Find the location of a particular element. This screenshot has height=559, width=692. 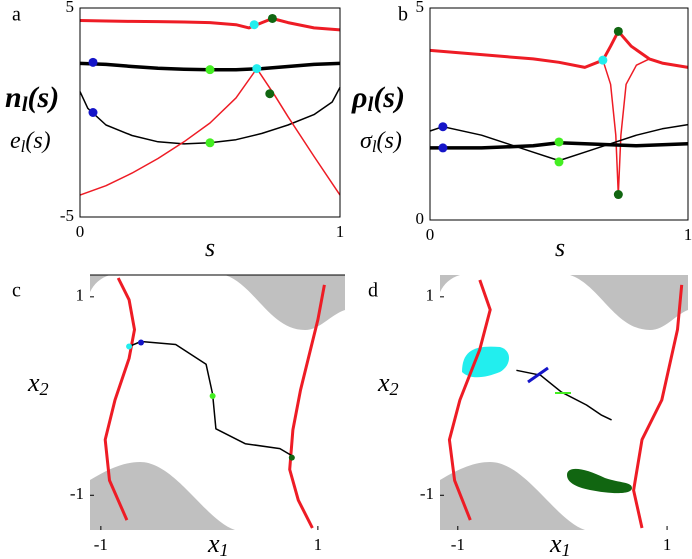

label-base: ρ is located at coordinates (359, 97).